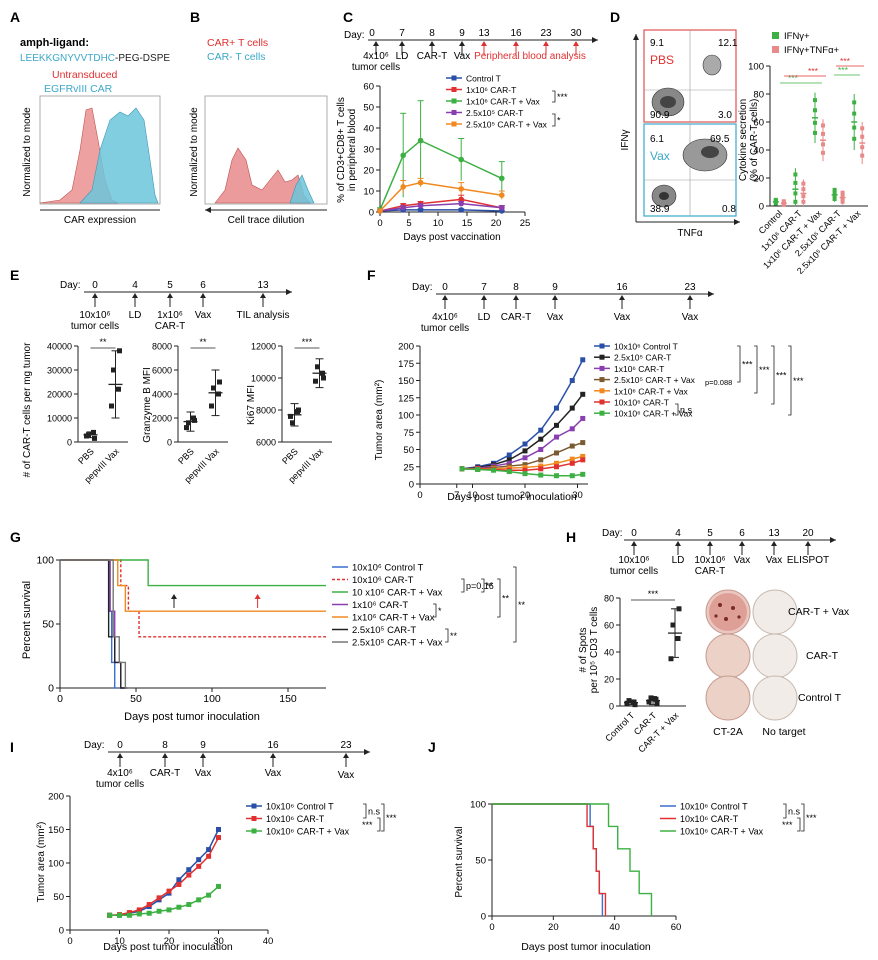 The height and width of the screenshot is (960, 878). Describe the element at coordinates (379, 420) in the screenshot. I see `panel-f-ylabel: Tumor area (mm²)` at that location.